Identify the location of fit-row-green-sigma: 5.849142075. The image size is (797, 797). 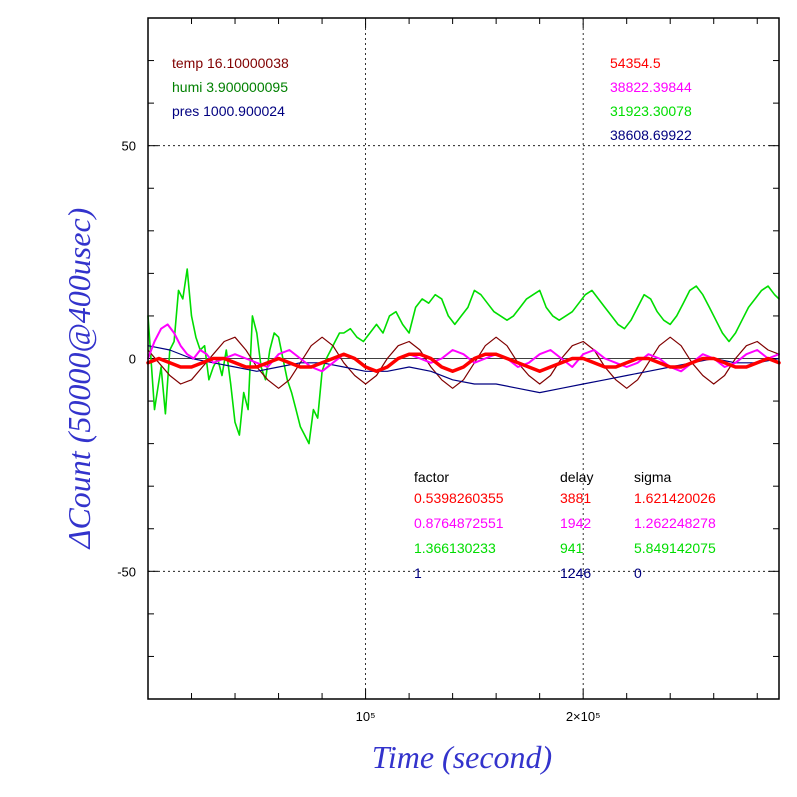
(675, 548).